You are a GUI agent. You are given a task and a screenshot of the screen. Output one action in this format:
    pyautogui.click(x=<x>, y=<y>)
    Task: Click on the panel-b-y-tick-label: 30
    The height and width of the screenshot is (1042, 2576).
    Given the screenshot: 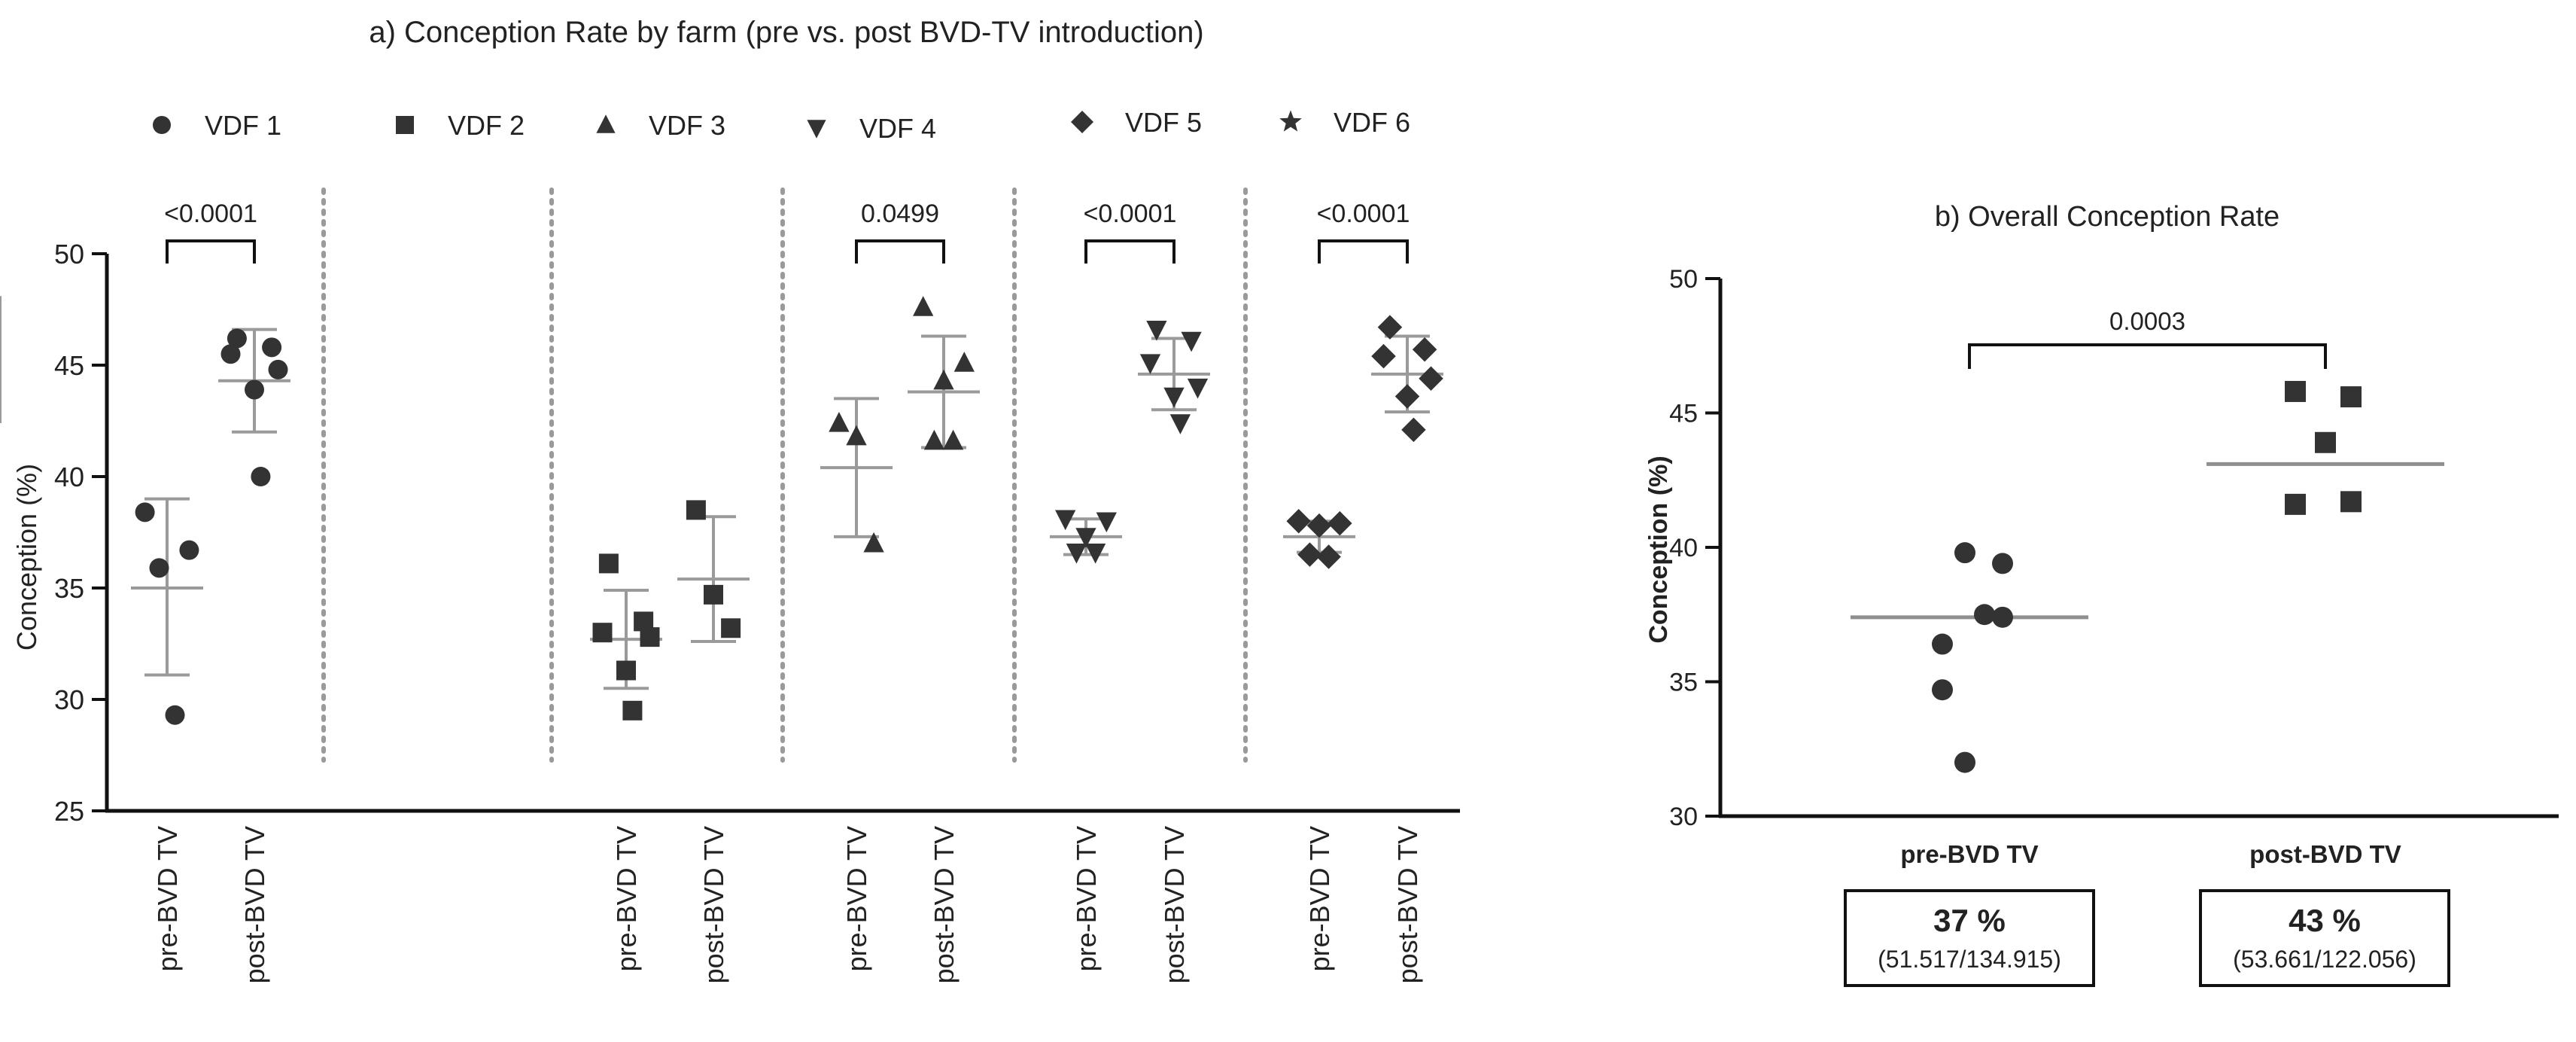 What is the action you would take?
    pyautogui.click(x=1684, y=817)
    